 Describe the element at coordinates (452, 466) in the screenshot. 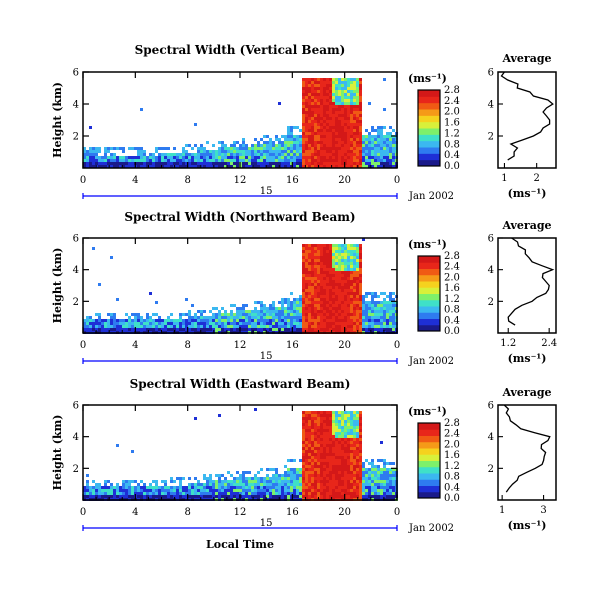

I see `colorbar-tick-label: 1.2` at that location.